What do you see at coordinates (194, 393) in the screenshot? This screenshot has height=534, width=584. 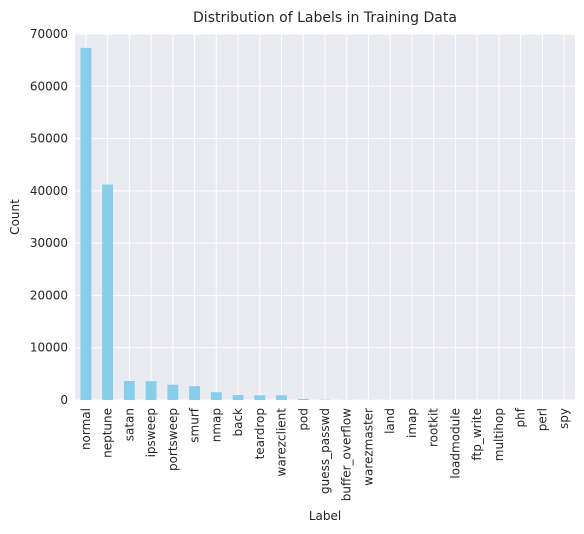 I see `bar-smurf` at bounding box center [194, 393].